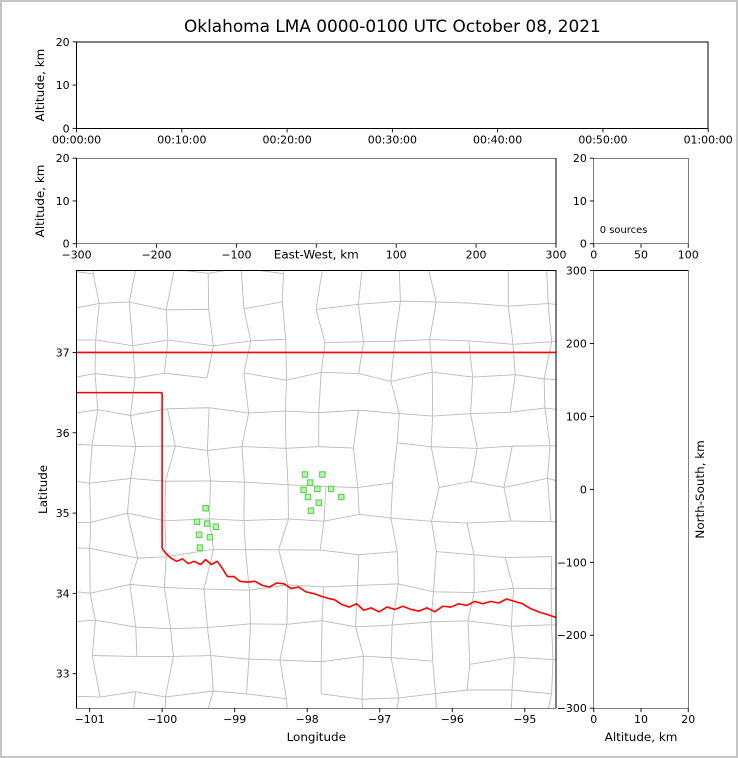 The image size is (738, 758). Describe the element at coordinates (593, 719) in the screenshot. I see `x-tick-label: 0` at that location.